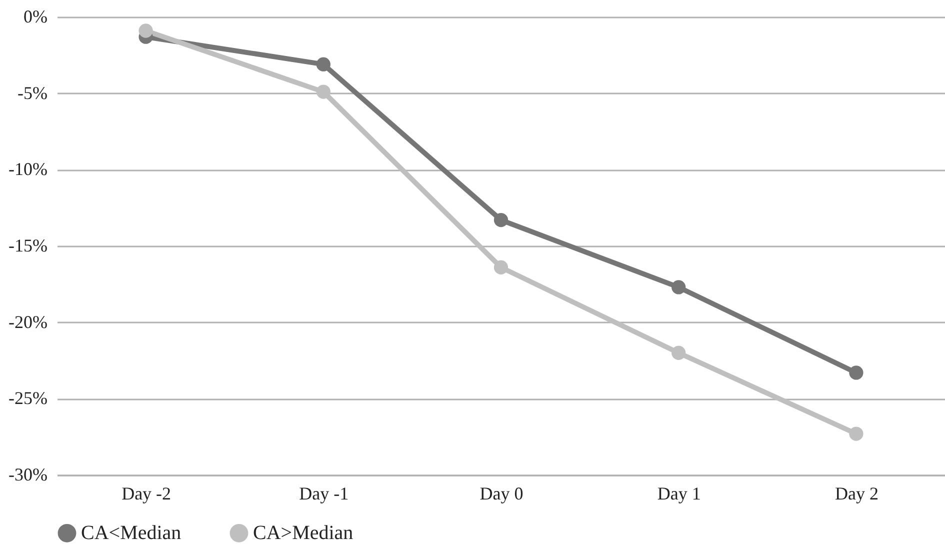 Image resolution: width=945 pixels, height=556 pixels. Describe the element at coordinates (131, 533) in the screenshot. I see `legend-label: CA<Median` at that location.